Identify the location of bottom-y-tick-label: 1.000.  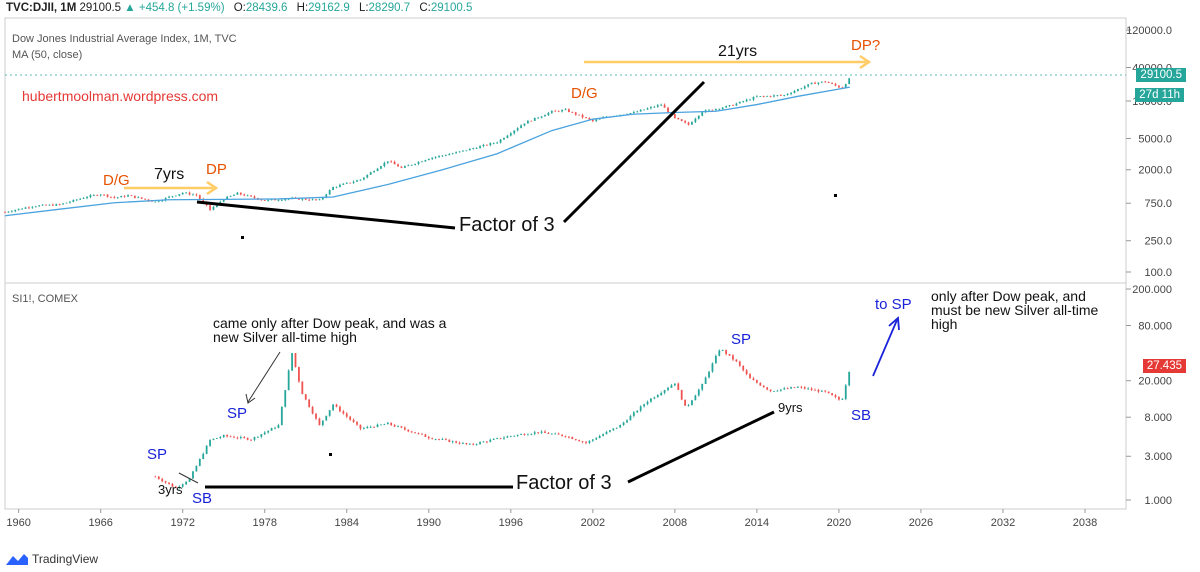
(1158, 501).